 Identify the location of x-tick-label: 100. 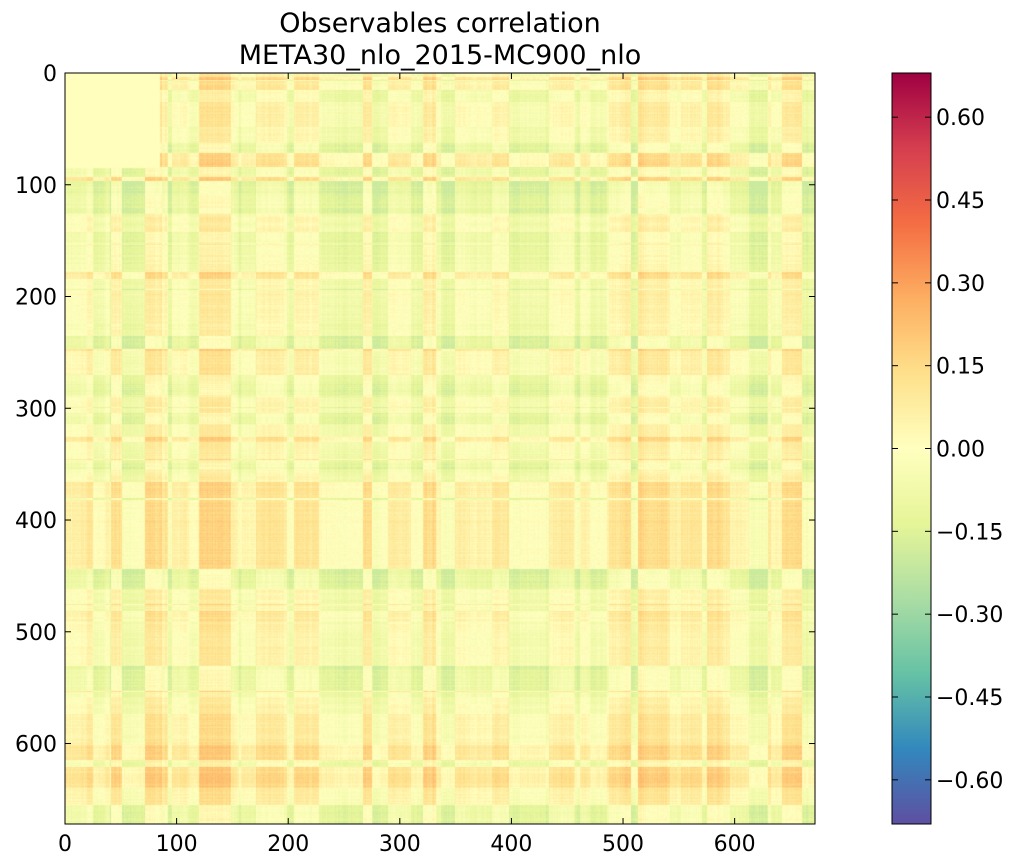
(177, 844).